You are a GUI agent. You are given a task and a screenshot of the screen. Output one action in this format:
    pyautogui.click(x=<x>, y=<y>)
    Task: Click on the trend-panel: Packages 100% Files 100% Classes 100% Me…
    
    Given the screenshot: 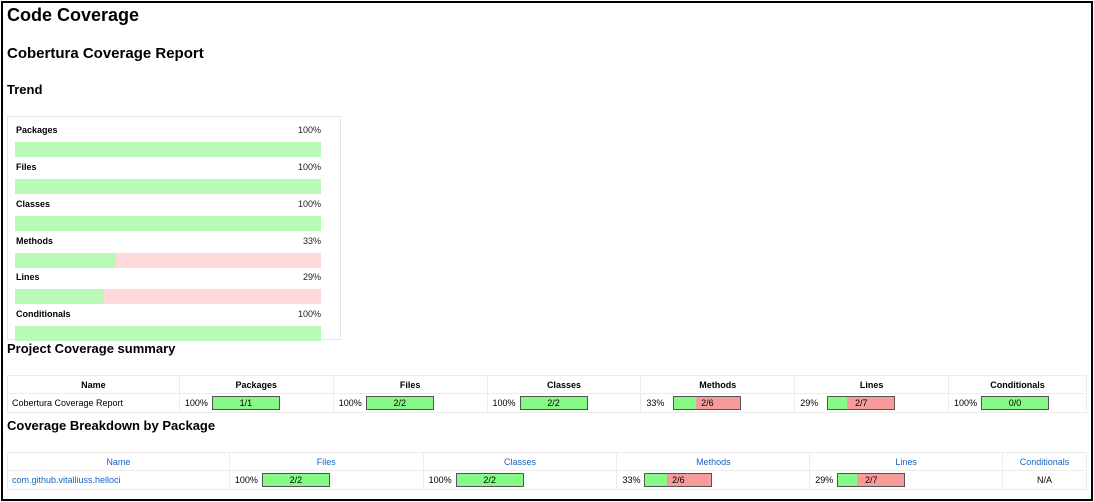 What is the action you would take?
    pyautogui.click(x=174, y=228)
    